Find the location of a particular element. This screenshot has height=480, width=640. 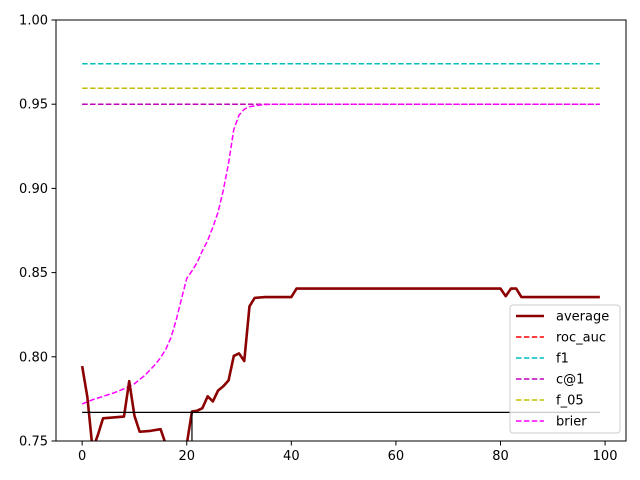

legend-label-f-05: f_05 is located at coordinates (570, 401).